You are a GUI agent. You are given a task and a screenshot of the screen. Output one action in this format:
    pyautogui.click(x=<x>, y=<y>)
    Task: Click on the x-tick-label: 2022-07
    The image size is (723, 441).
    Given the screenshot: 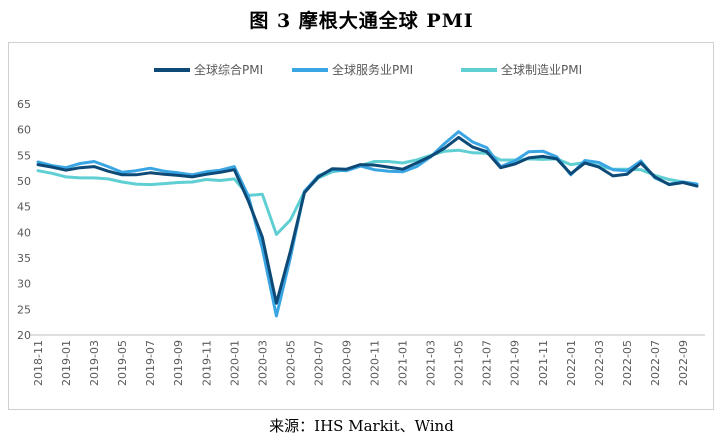 What is the action you would take?
    pyautogui.click(x=655, y=363)
    